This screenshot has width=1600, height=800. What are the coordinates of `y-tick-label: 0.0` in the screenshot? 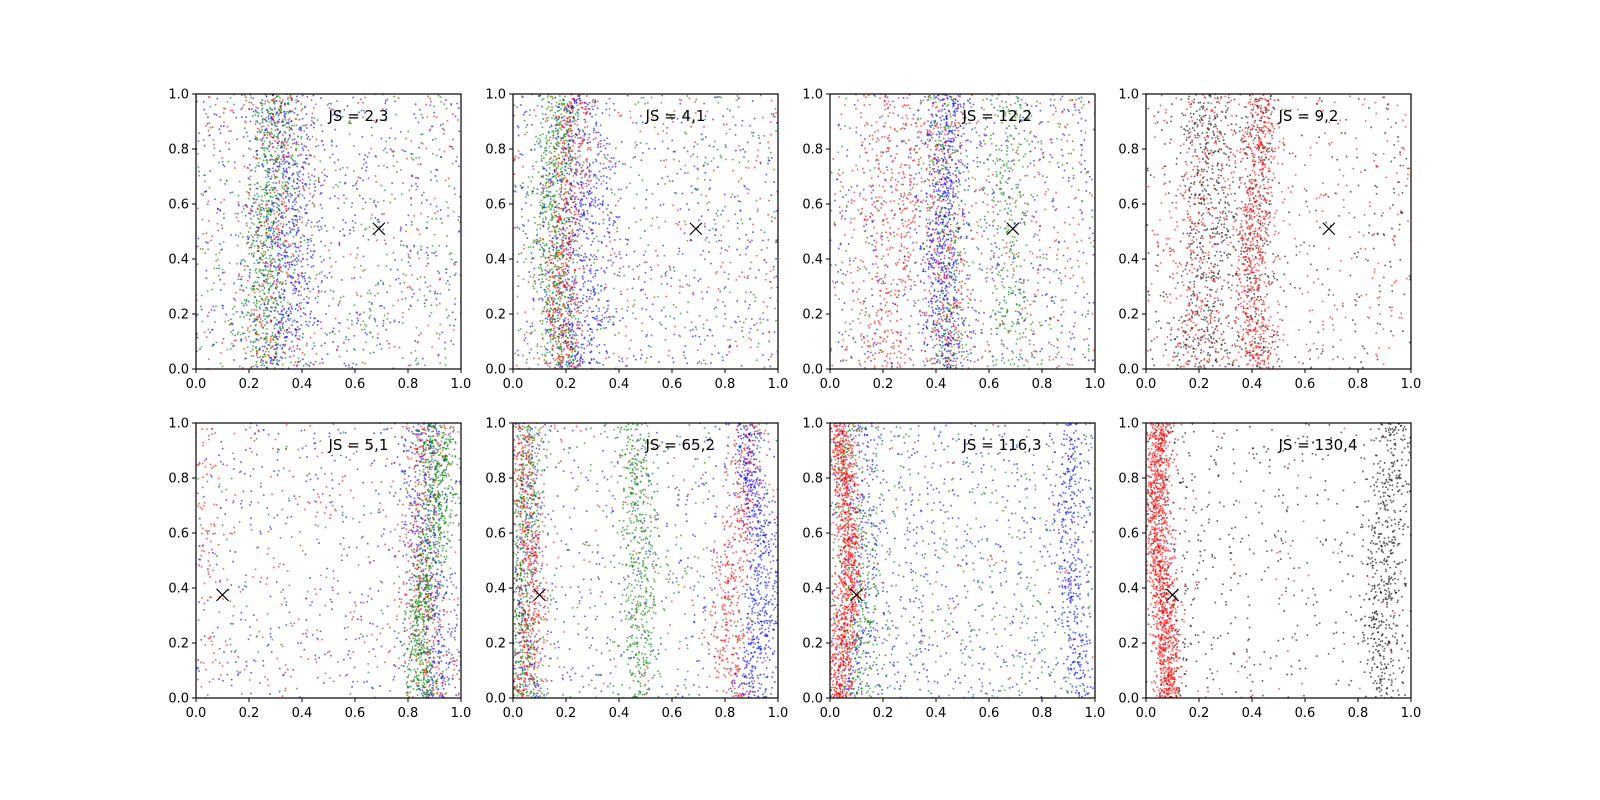 It's located at (178, 370).